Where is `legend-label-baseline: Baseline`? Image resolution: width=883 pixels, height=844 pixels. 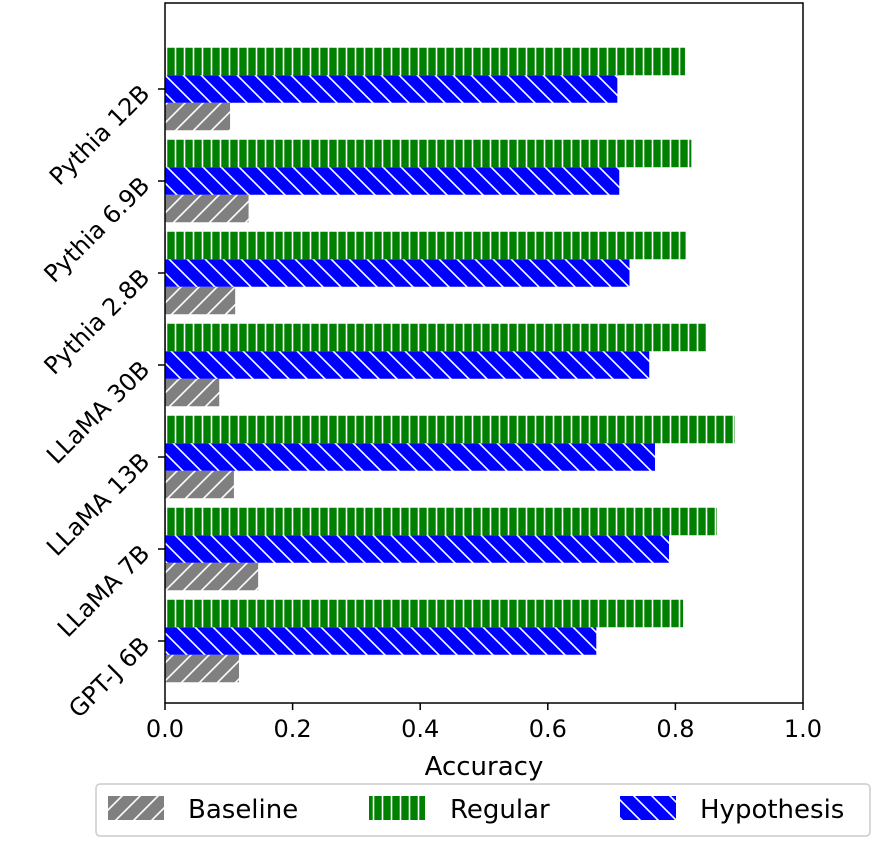 legend-label-baseline: Baseline is located at coordinates (243, 810).